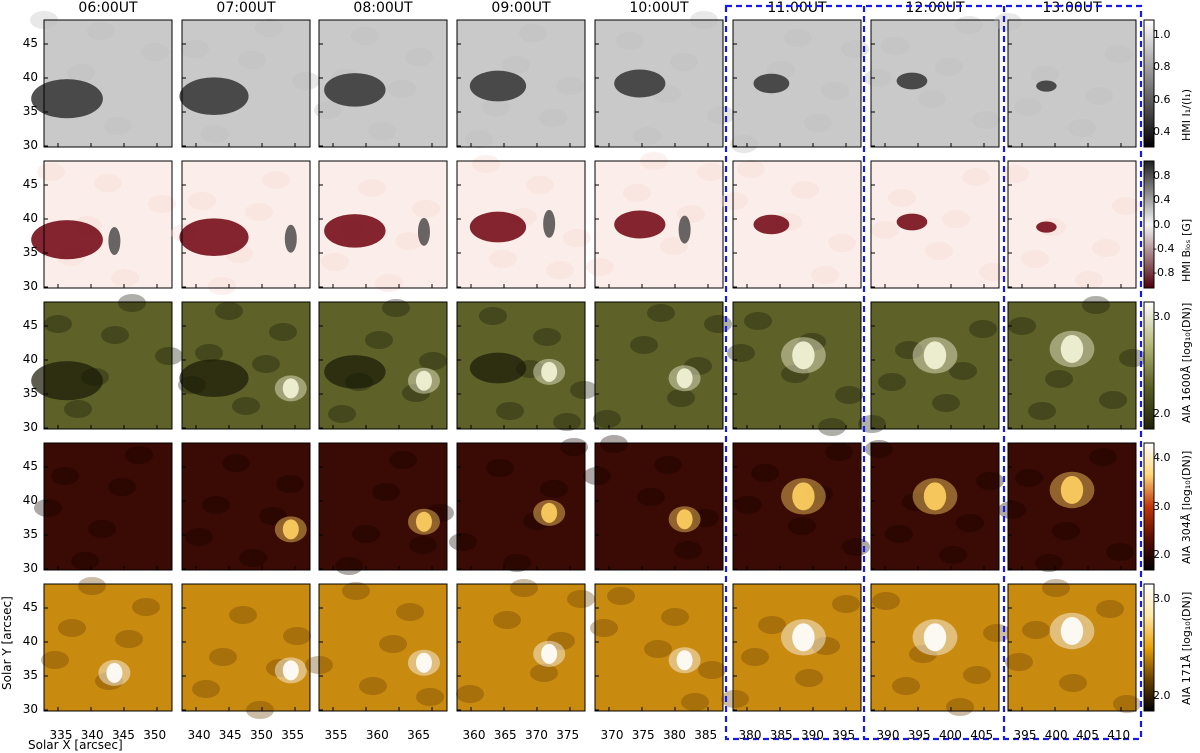 Image resolution: width=1200 pixels, height=753 pixels. I want to click on colorbar-label: HMI Bₗₒₛ [G], so click(1186, 250).